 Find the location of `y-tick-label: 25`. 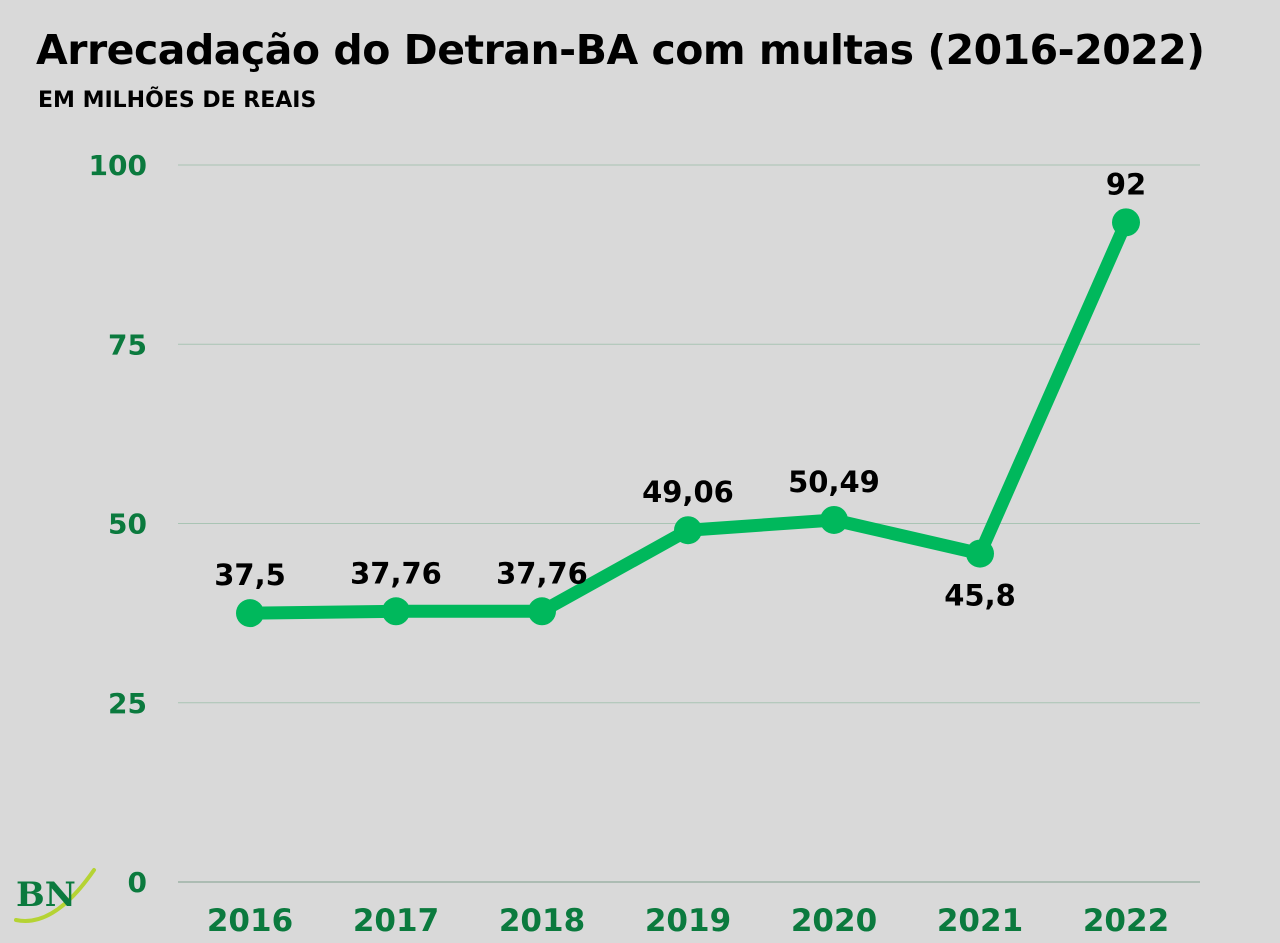

y-tick-label: 25 is located at coordinates (127, 703).